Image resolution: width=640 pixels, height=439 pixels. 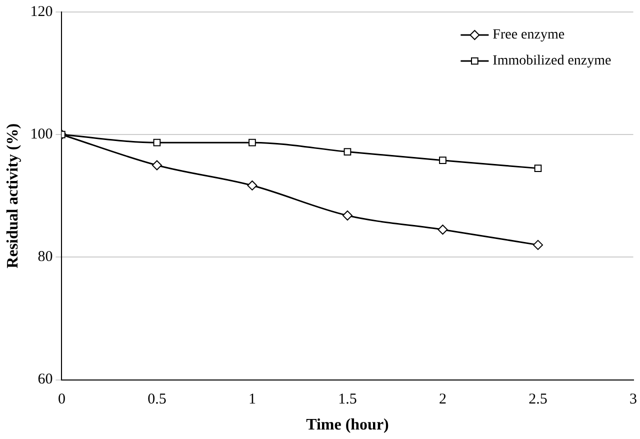 I want to click on y-axis-title: Residual activity (%), so click(x=13, y=195).